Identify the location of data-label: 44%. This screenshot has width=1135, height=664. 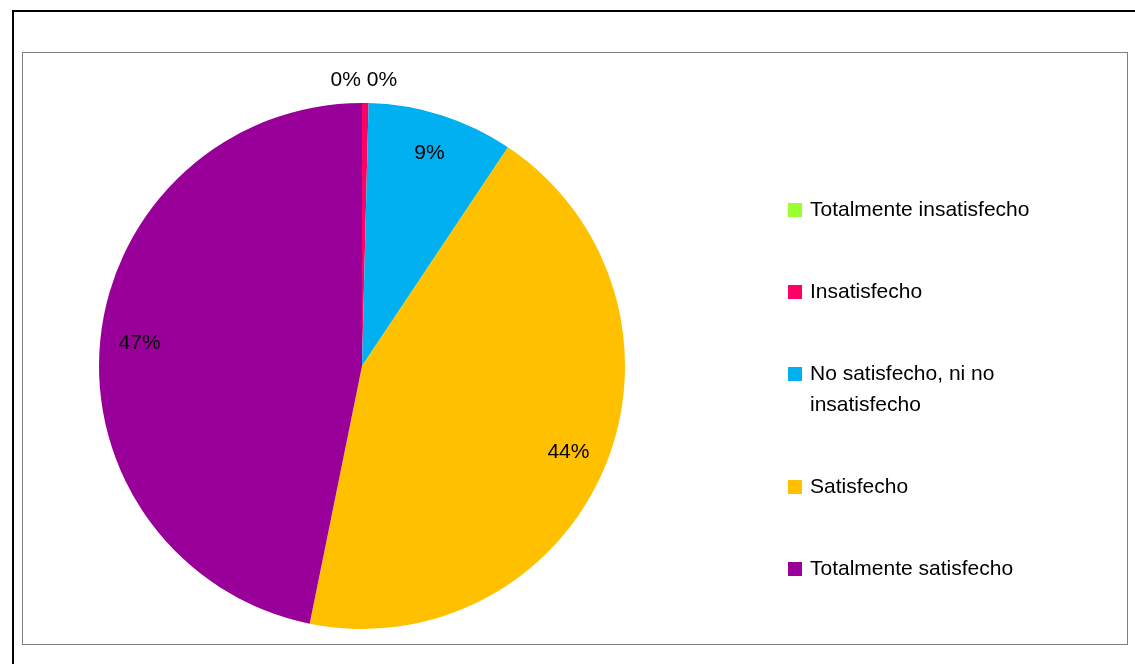
(568, 450).